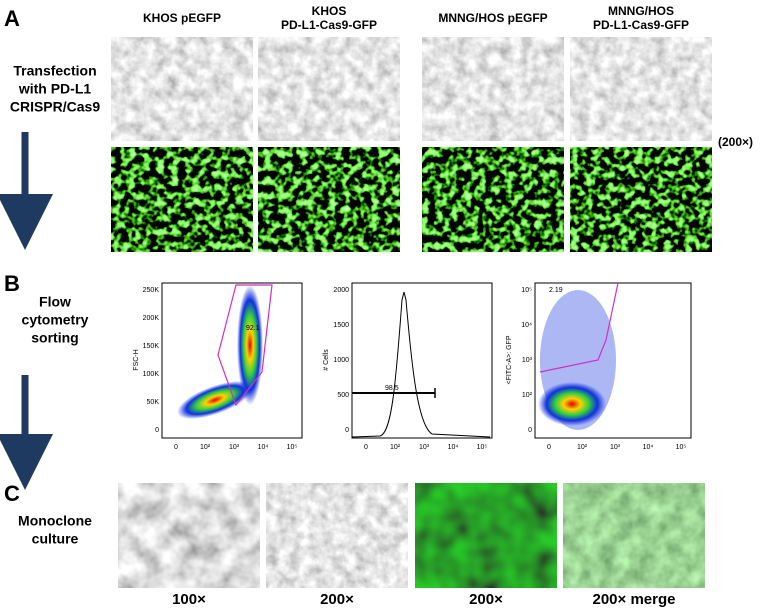 The width and height of the screenshot is (767, 610). What do you see at coordinates (55, 302) in the screenshot?
I see `side-text: Flow` at bounding box center [55, 302].